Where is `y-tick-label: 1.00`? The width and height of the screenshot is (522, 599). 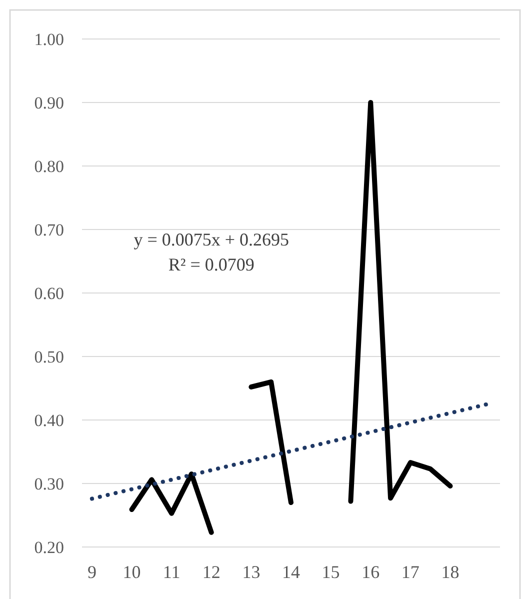 y-tick-label: 1.00 is located at coordinates (49, 39).